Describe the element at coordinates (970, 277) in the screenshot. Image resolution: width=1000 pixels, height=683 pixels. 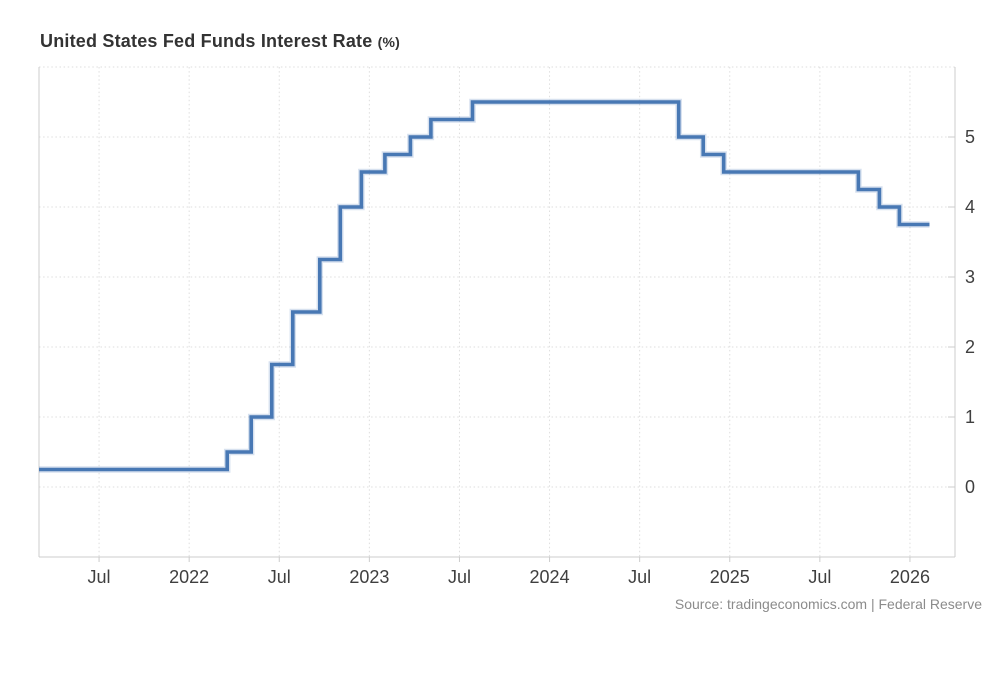
I see `y-axis-tick-label: 3` at that location.